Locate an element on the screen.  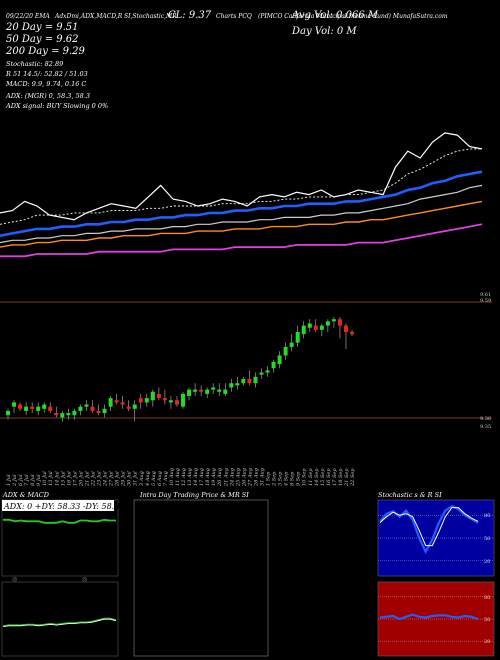
date-label: 11 Sep is located at coordinates (311, 477).